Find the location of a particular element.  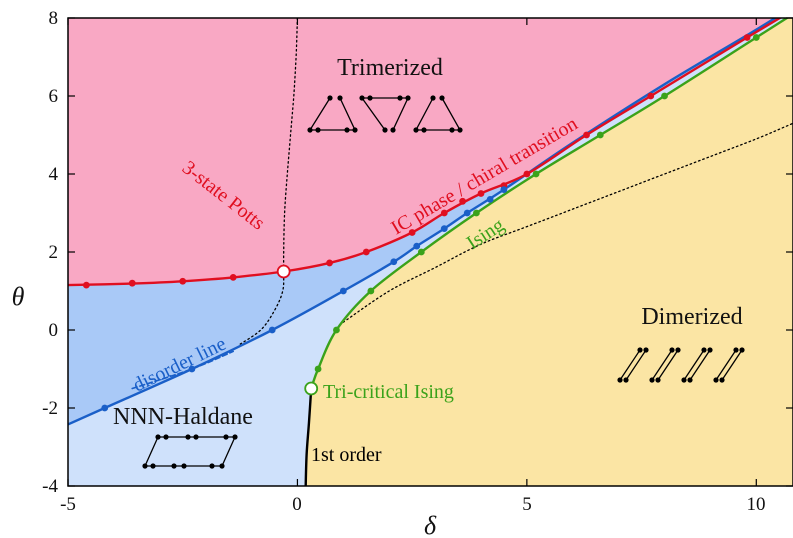

trimerized-label: Trimerized is located at coordinates (390, 68).